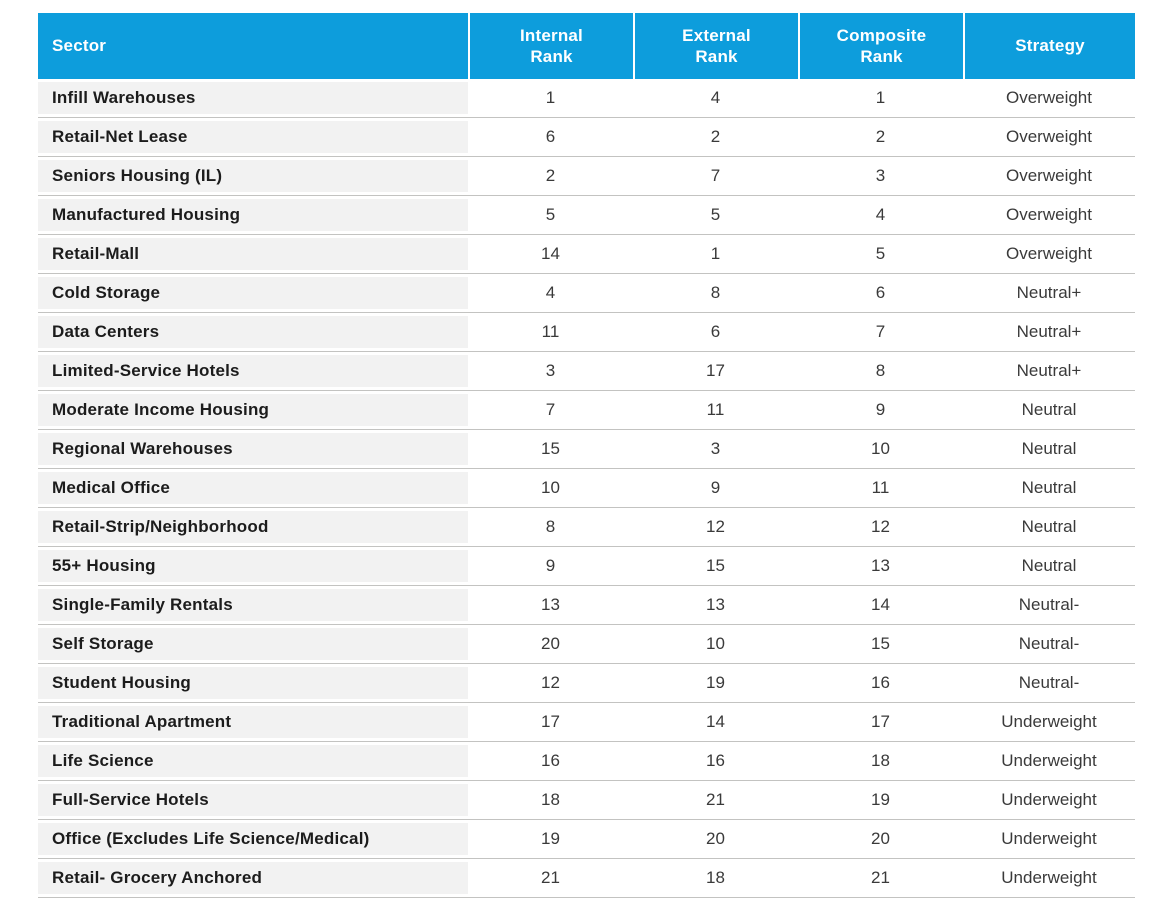 The height and width of the screenshot is (907, 1161). I want to click on internal-rank-cell: 3, so click(550, 370).